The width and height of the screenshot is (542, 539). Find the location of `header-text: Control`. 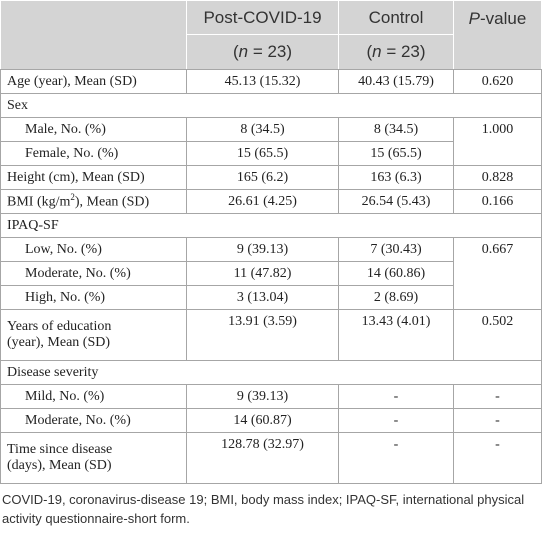

header-text: Control is located at coordinates (396, 17).